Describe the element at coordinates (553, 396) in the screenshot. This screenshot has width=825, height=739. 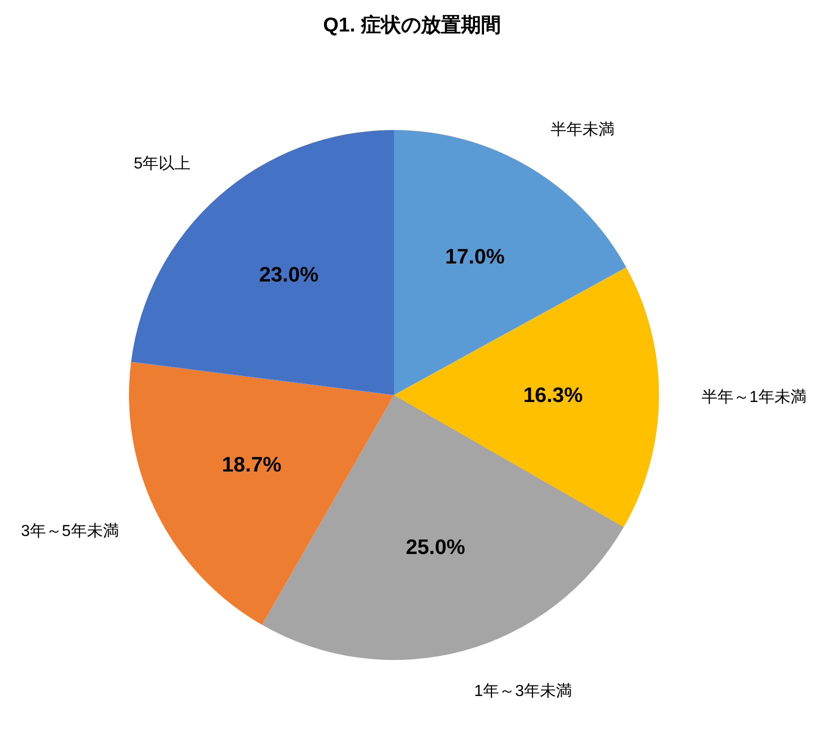
I see `data-label: 16.3%` at that location.